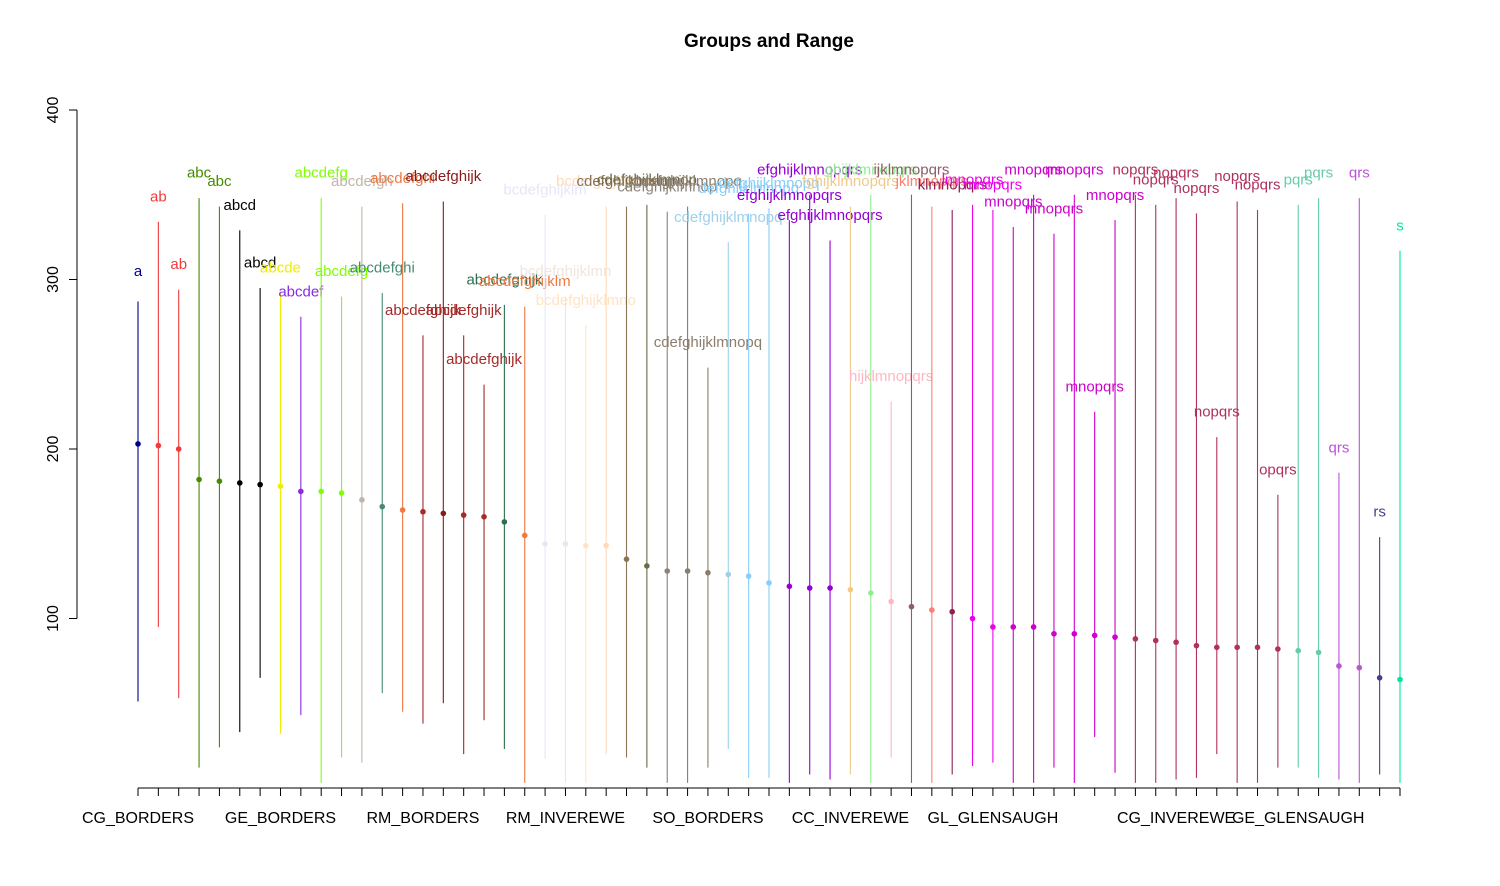 This screenshot has width=1500, height=886. What do you see at coordinates (544, 190) in the screenshot?
I see `group-letter-label: bcdefghijklm` at bounding box center [544, 190].